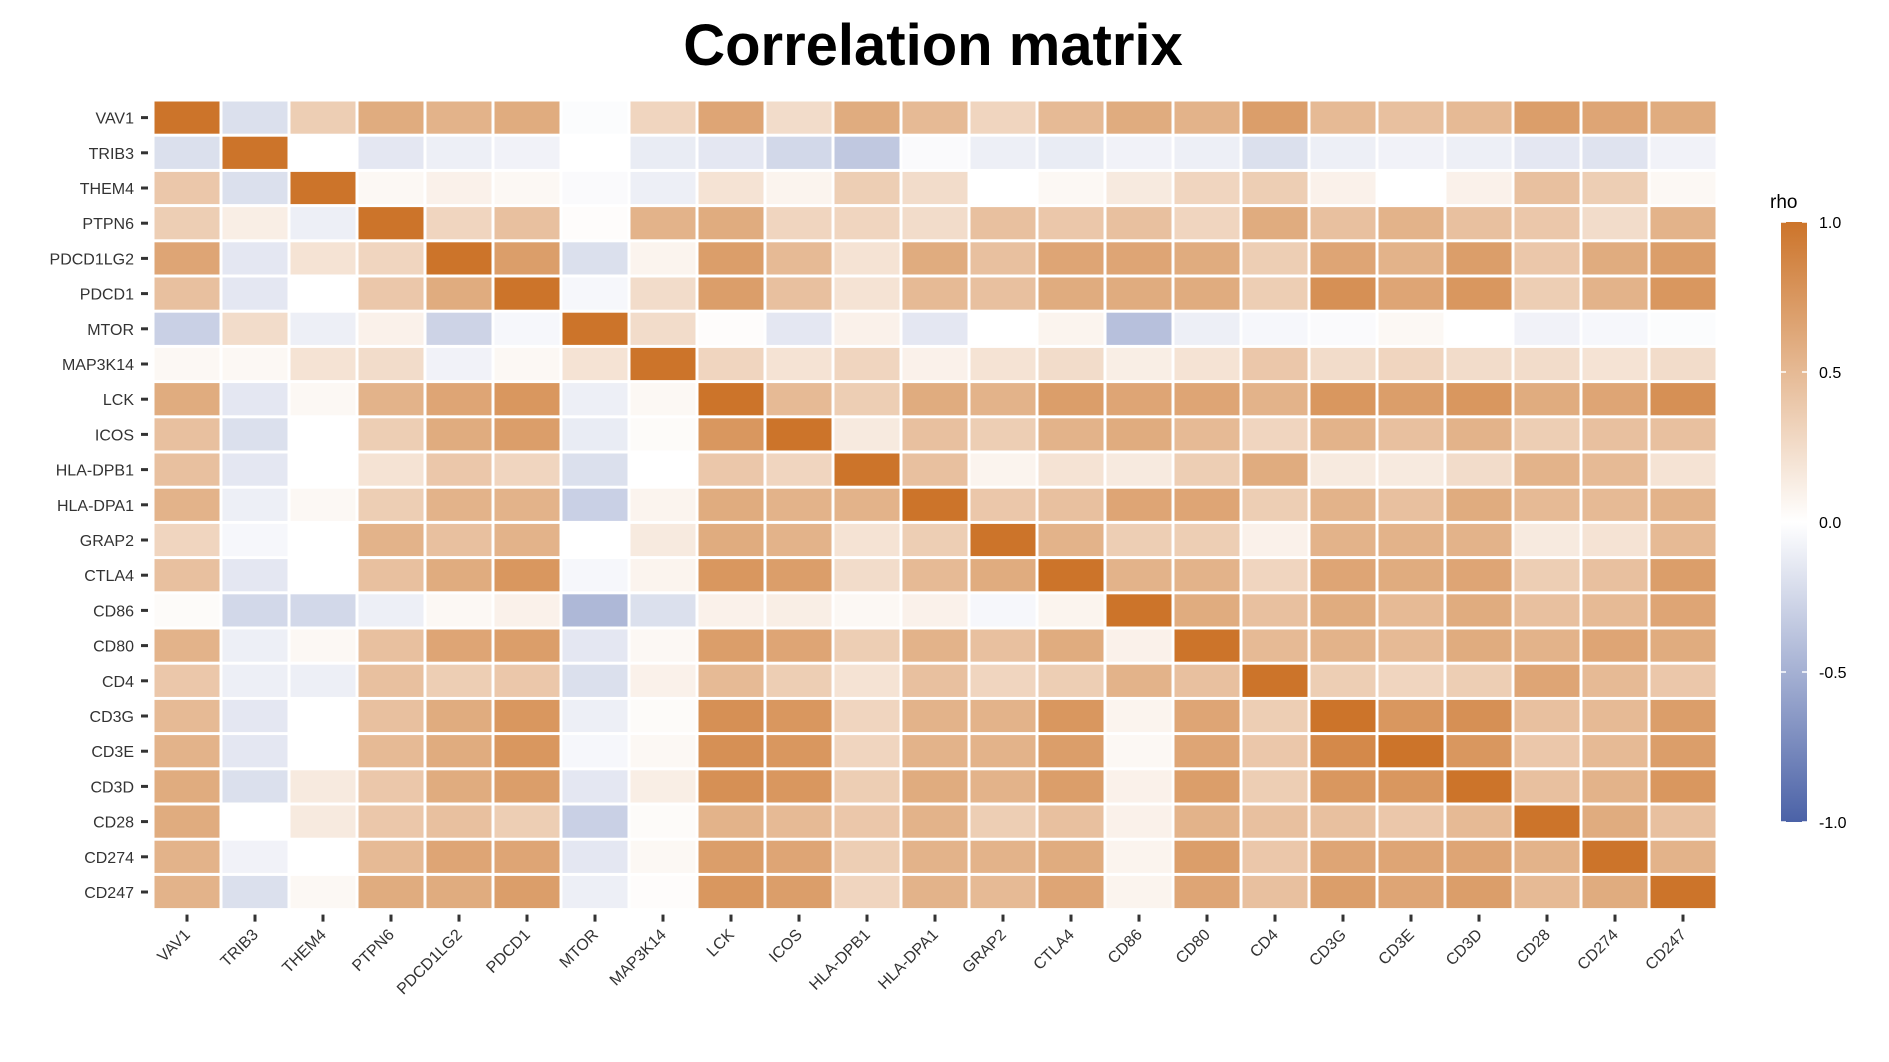  I want to click on heatmap-cell-PDCD1-CD80, so click(1207, 293).